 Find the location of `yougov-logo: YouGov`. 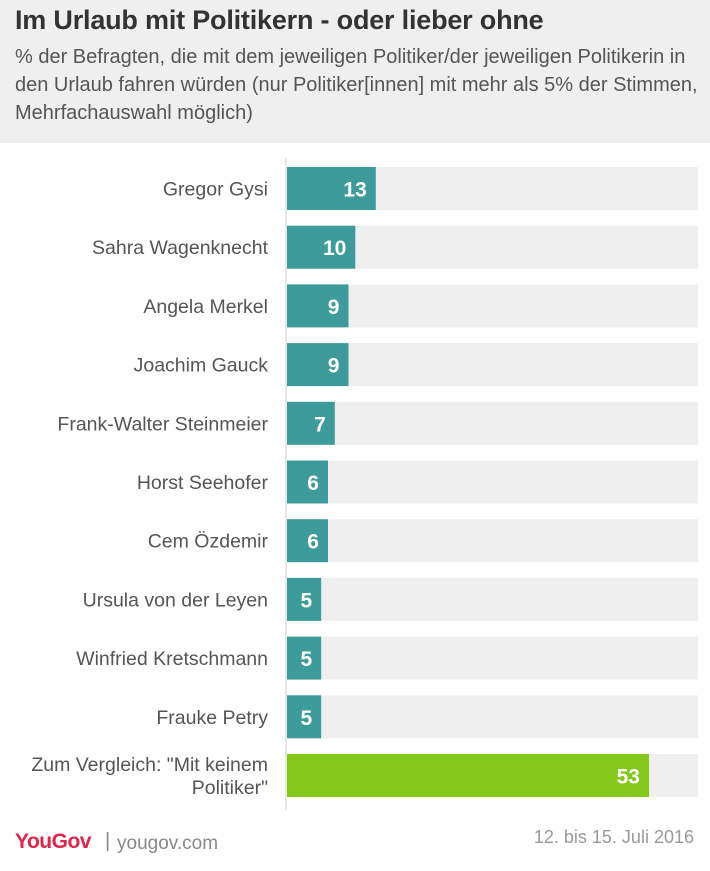

yougov-logo: YouGov is located at coordinates (53, 841).